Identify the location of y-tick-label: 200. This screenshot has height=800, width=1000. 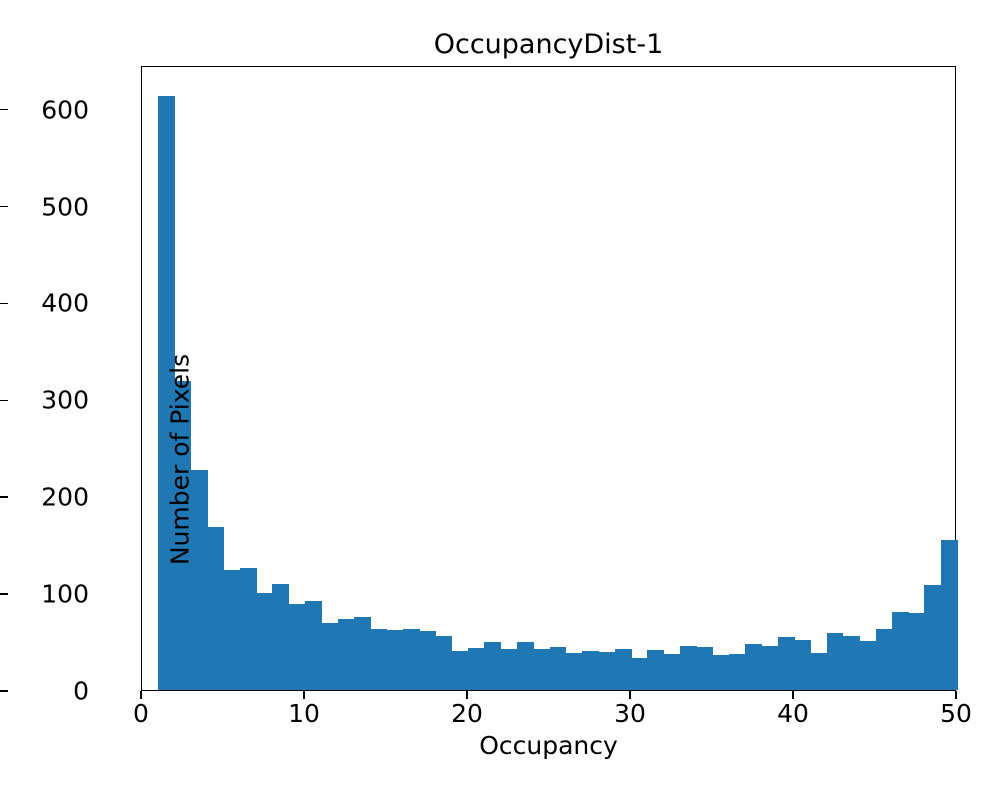
(65, 497).